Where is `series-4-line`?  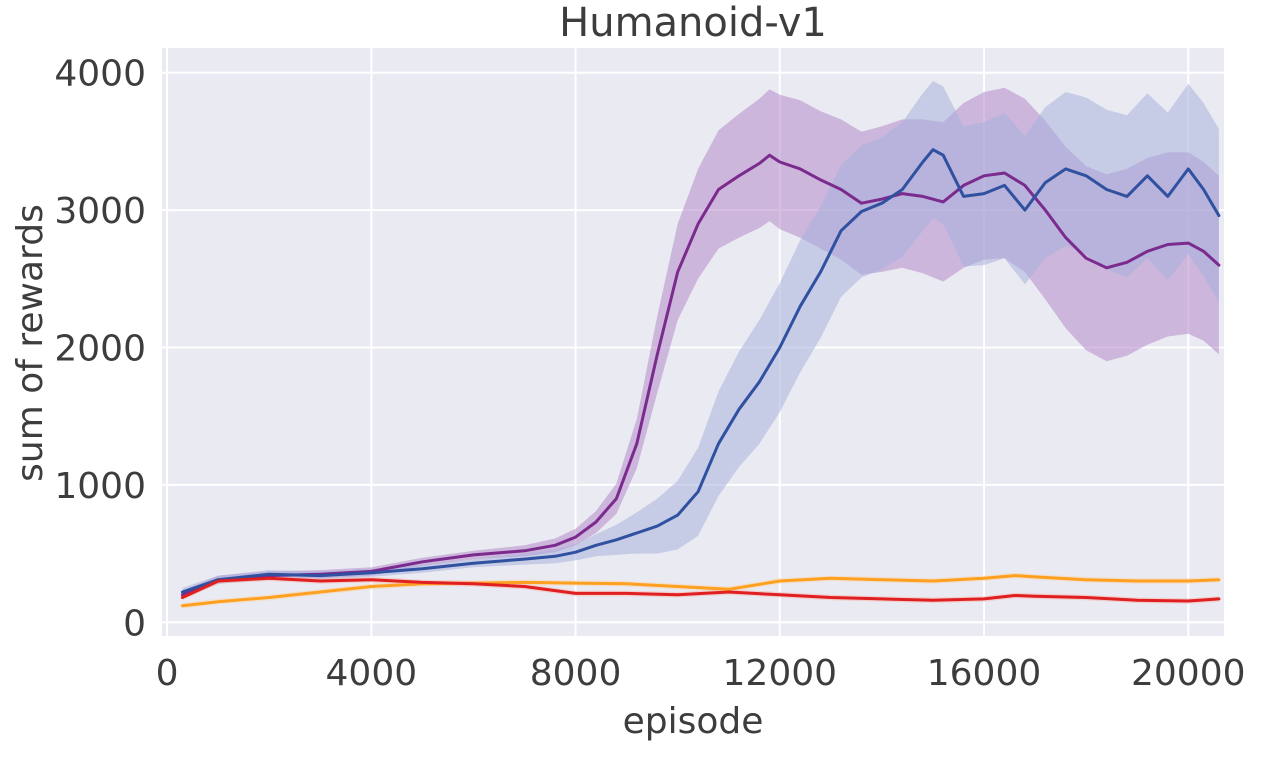 series-4-line is located at coordinates (700, 589).